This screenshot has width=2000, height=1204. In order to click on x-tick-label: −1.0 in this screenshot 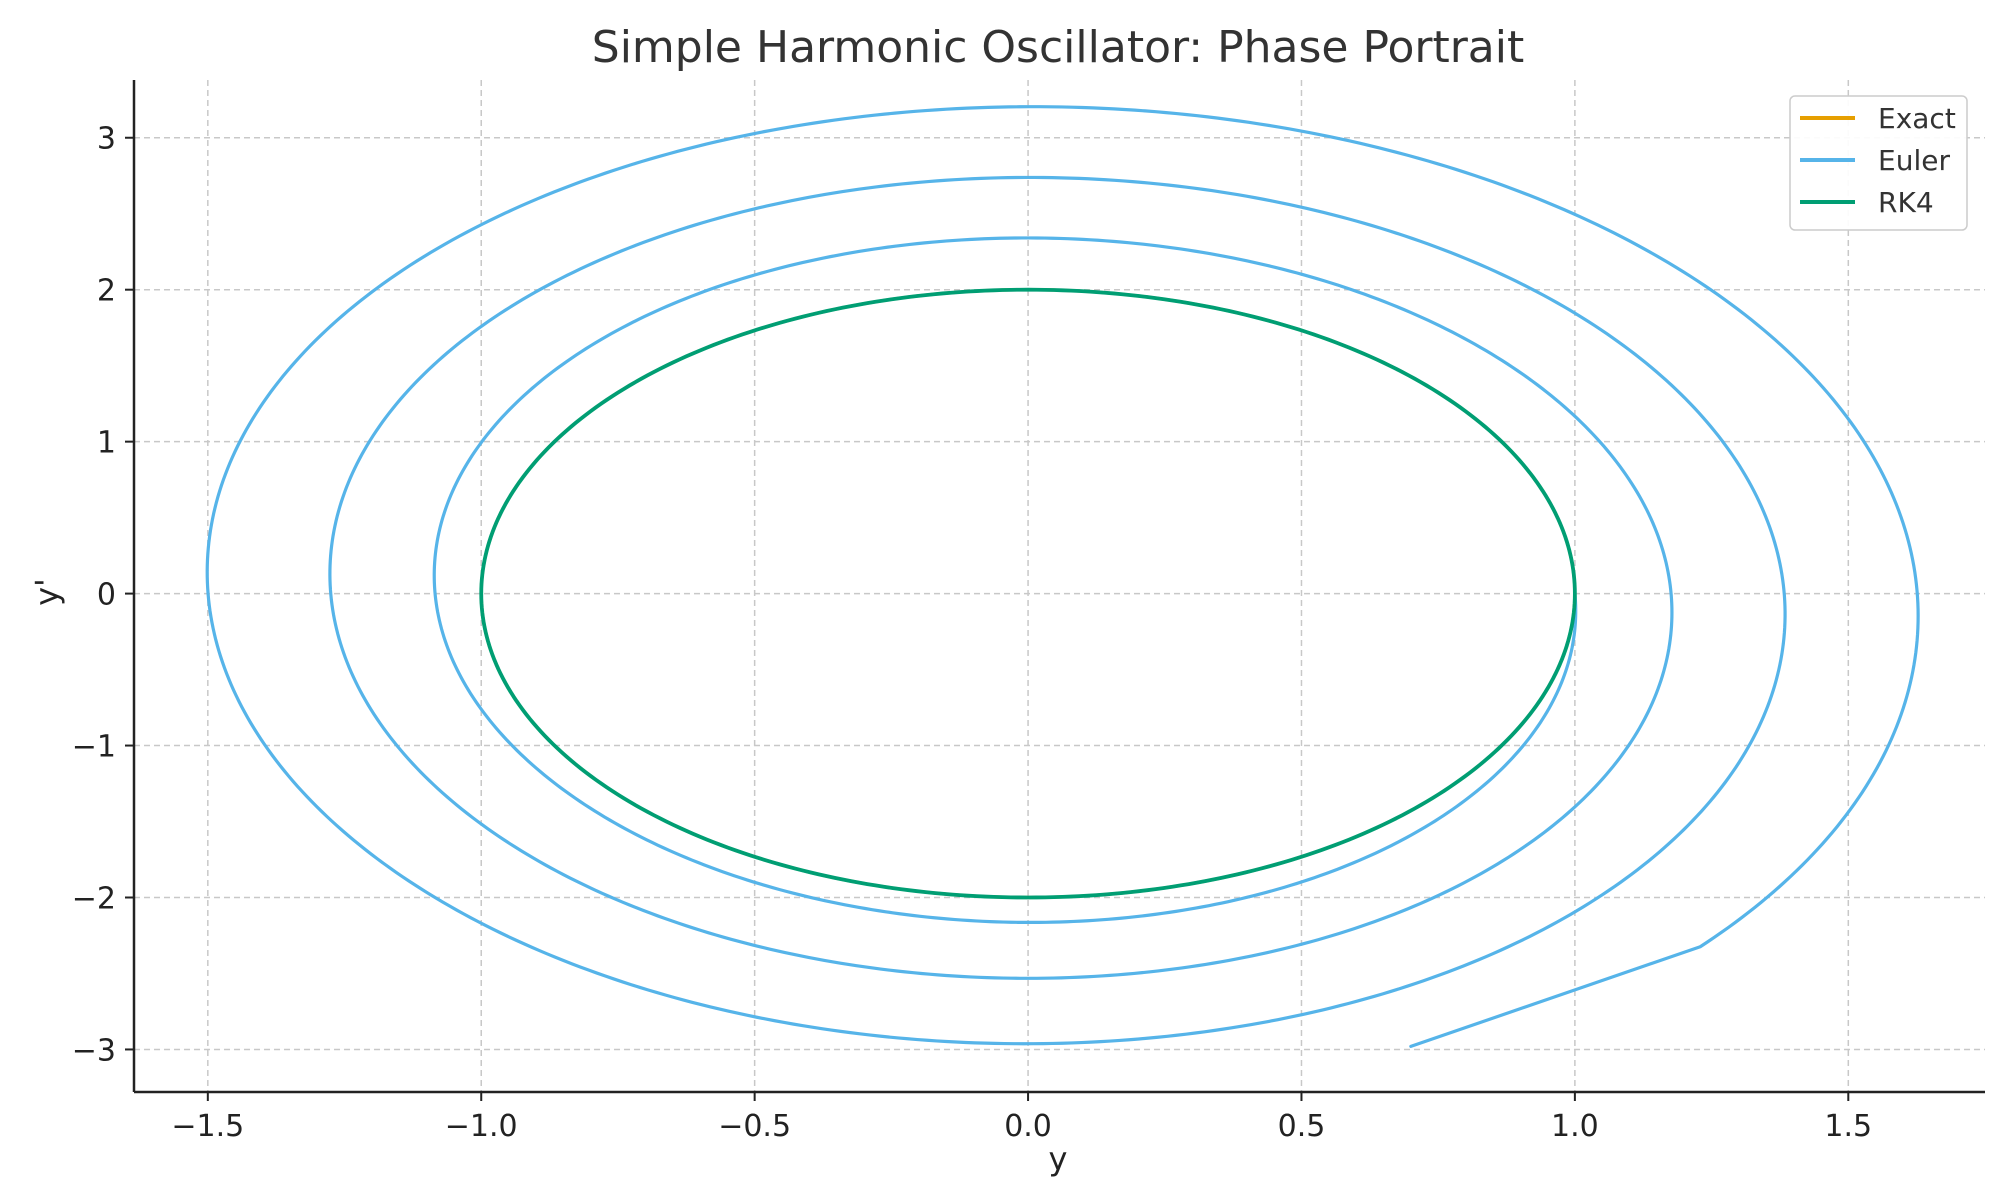, I will do `click(481, 1126)`.